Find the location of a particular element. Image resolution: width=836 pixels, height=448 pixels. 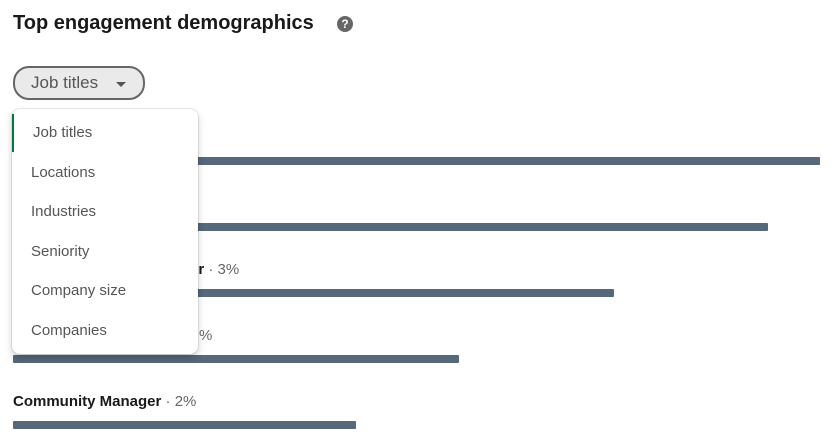

filter-label: Job titles is located at coordinates (65, 82).